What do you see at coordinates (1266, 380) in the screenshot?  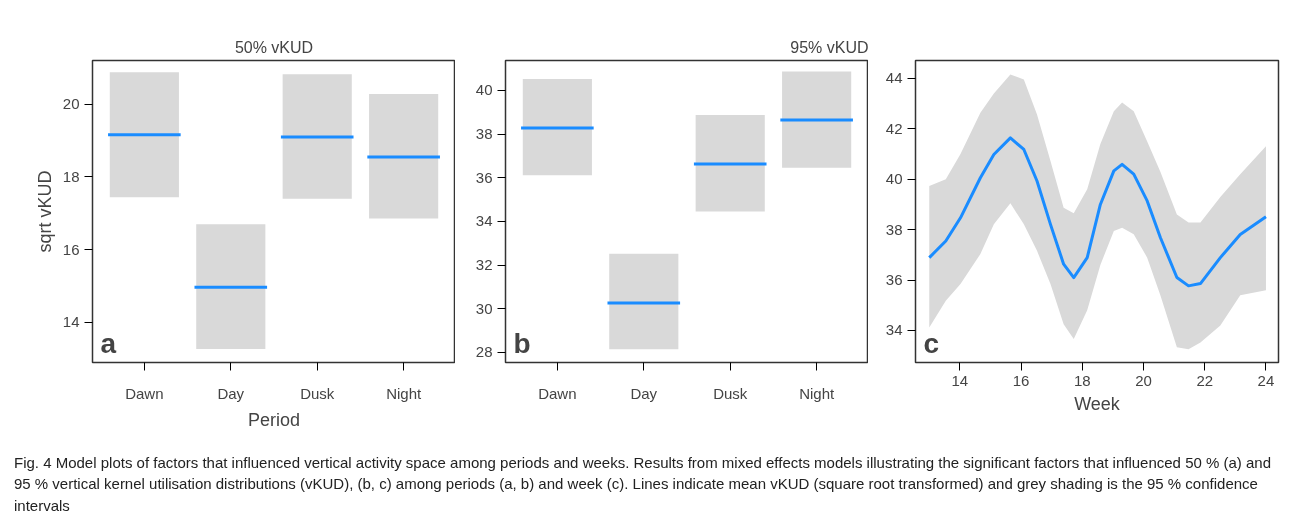 I see `x-tick-label: 24` at bounding box center [1266, 380].